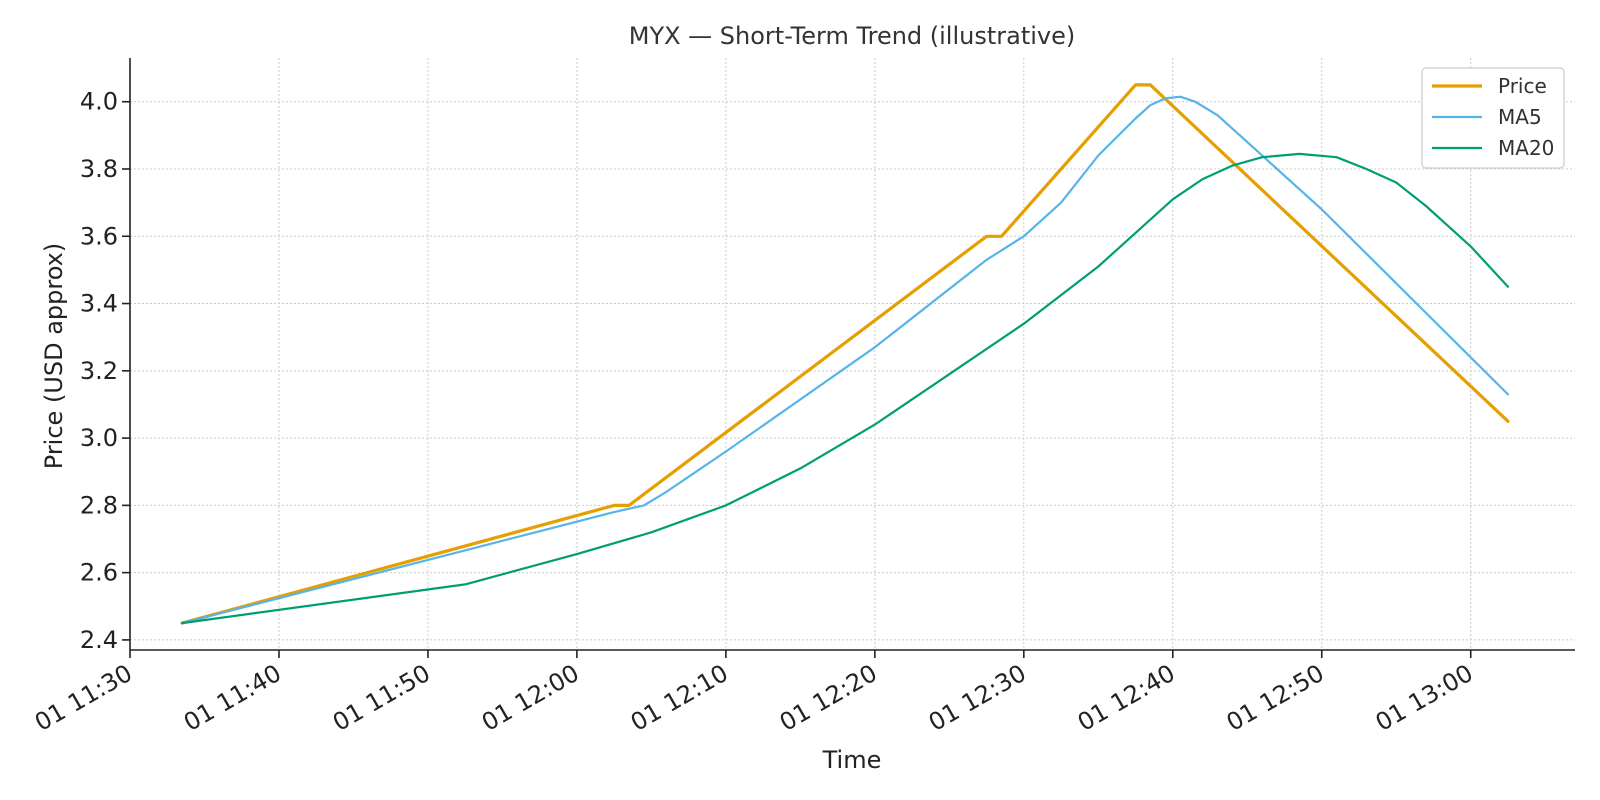 The height and width of the screenshot is (800, 1600). I want to click on y-tick-label: 3.6, so click(99, 236).